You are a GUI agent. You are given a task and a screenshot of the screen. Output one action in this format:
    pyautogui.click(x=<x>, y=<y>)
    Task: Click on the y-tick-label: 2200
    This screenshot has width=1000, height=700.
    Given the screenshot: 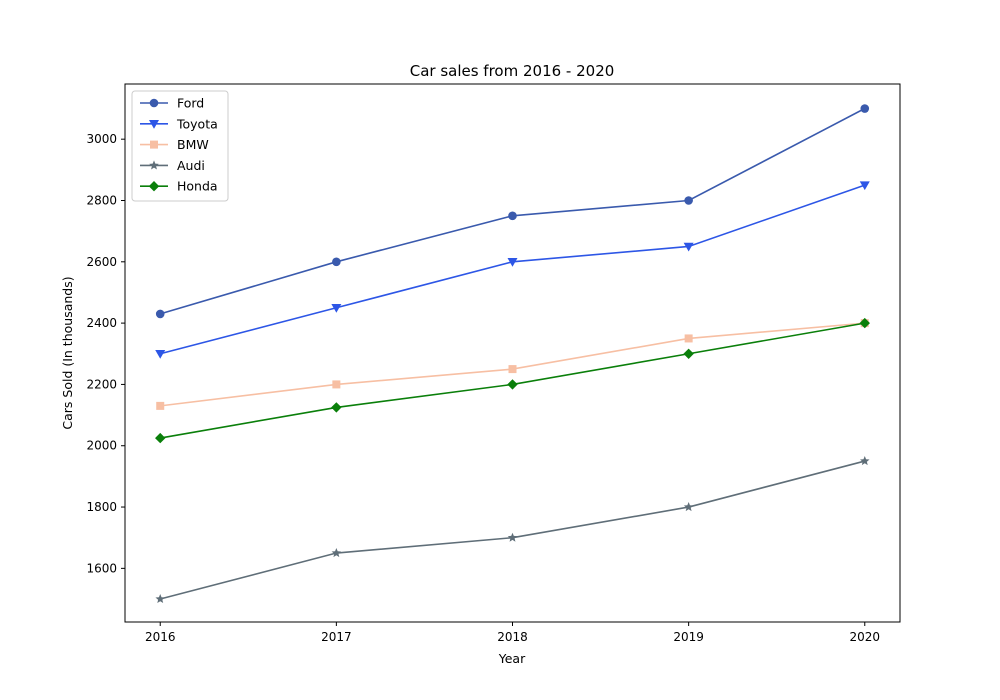 What is the action you would take?
    pyautogui.click(x=101, y=384)
    